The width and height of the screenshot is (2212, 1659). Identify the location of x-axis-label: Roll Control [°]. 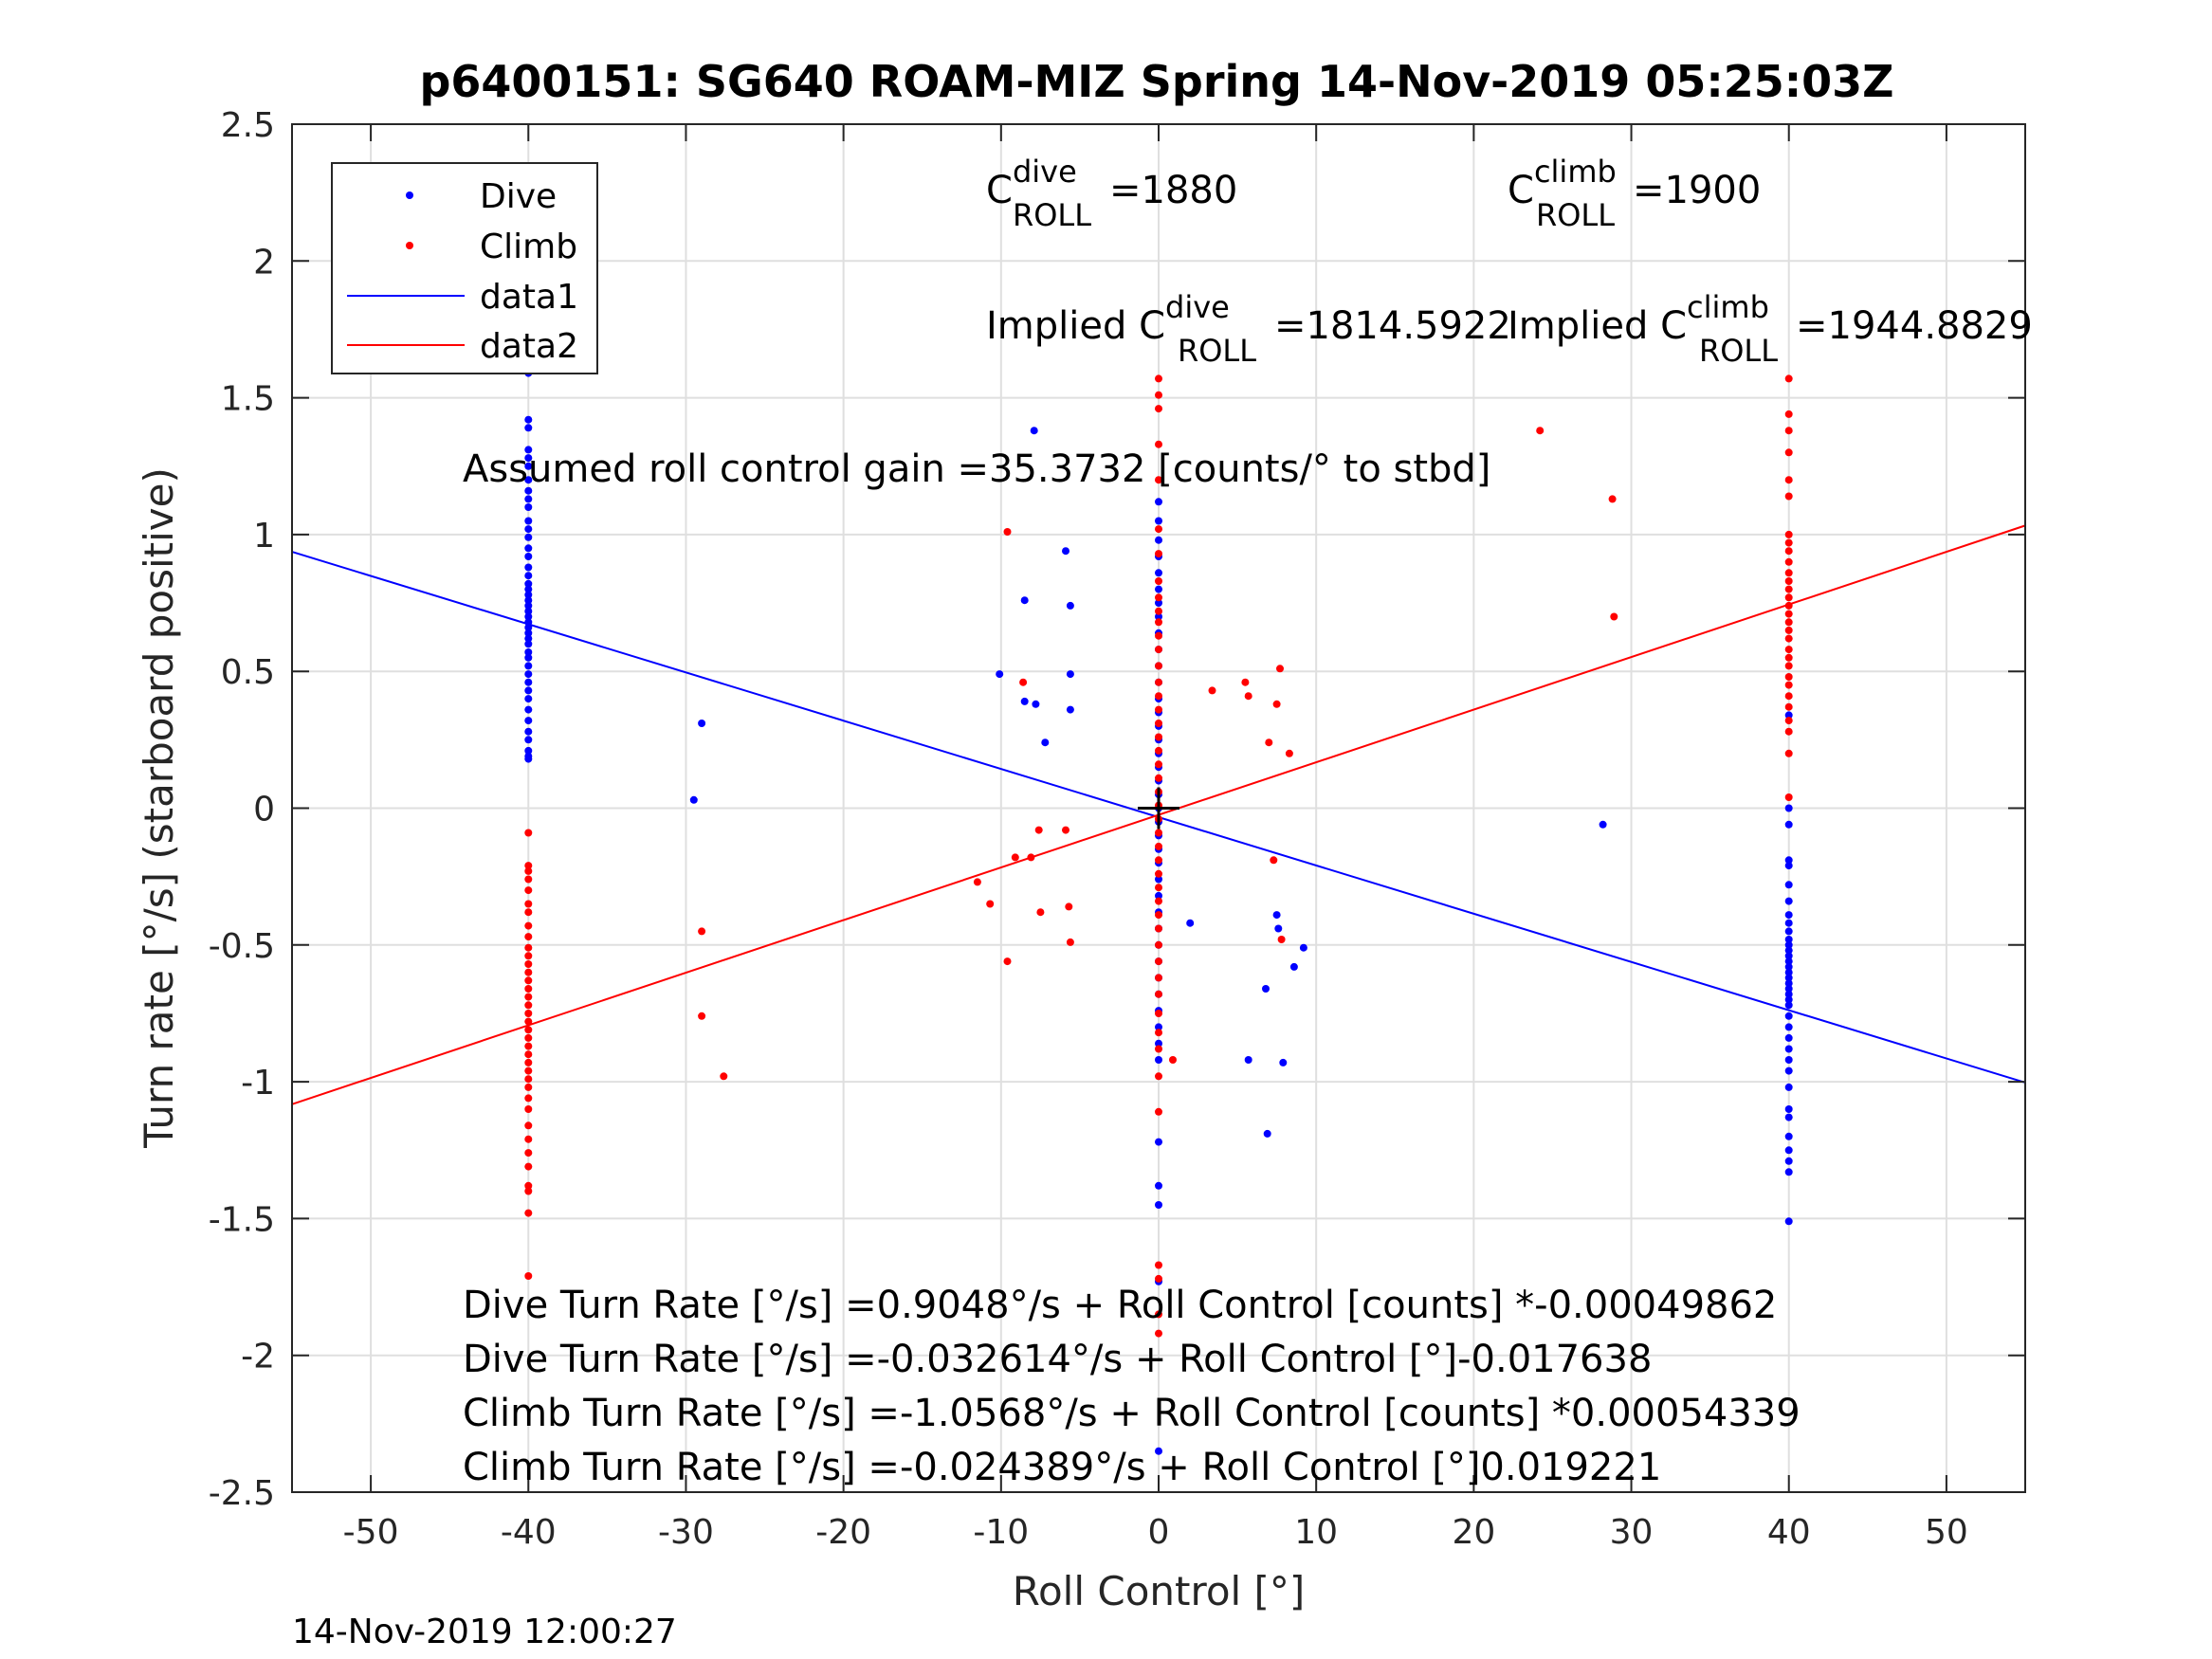
(1159, 1591).